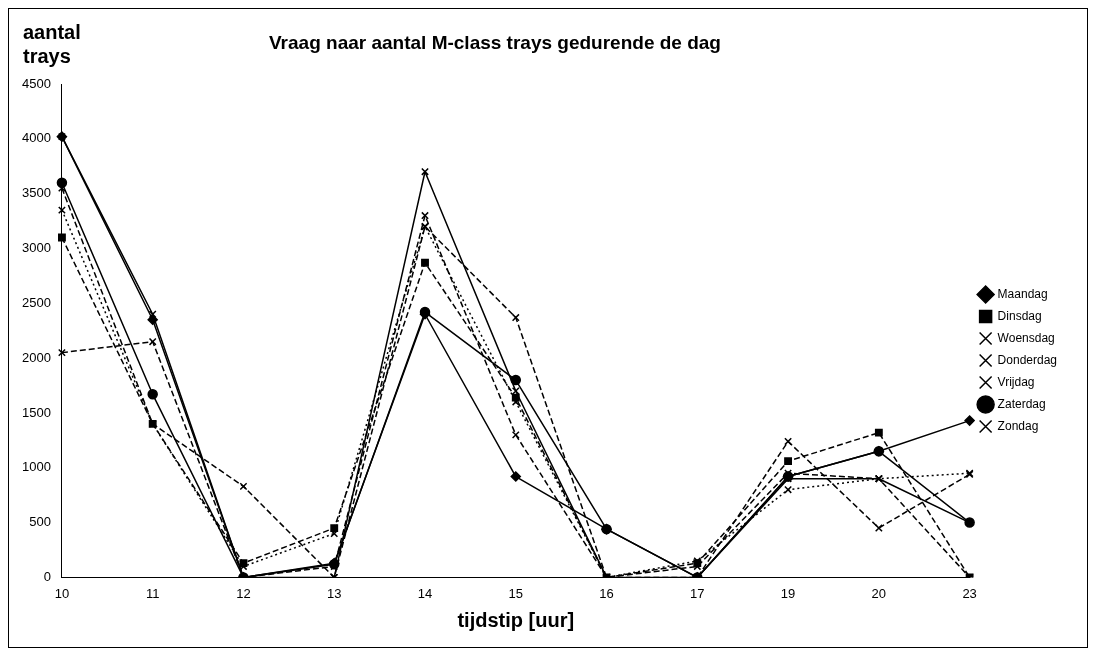 The height and width of the screenshot is (663, 1105). Describe the element at coordinates (516, 619) in the screenshot. I see `x-axis-title: tijdstip [uur]` at that location.